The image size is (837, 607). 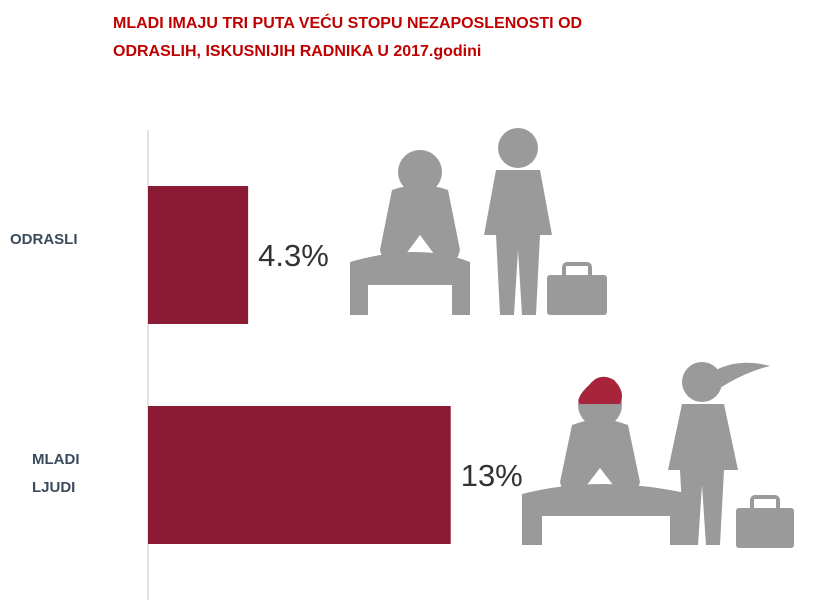 I want to click on category-label: MLADI LJUDI, so click(x=56, y=473).